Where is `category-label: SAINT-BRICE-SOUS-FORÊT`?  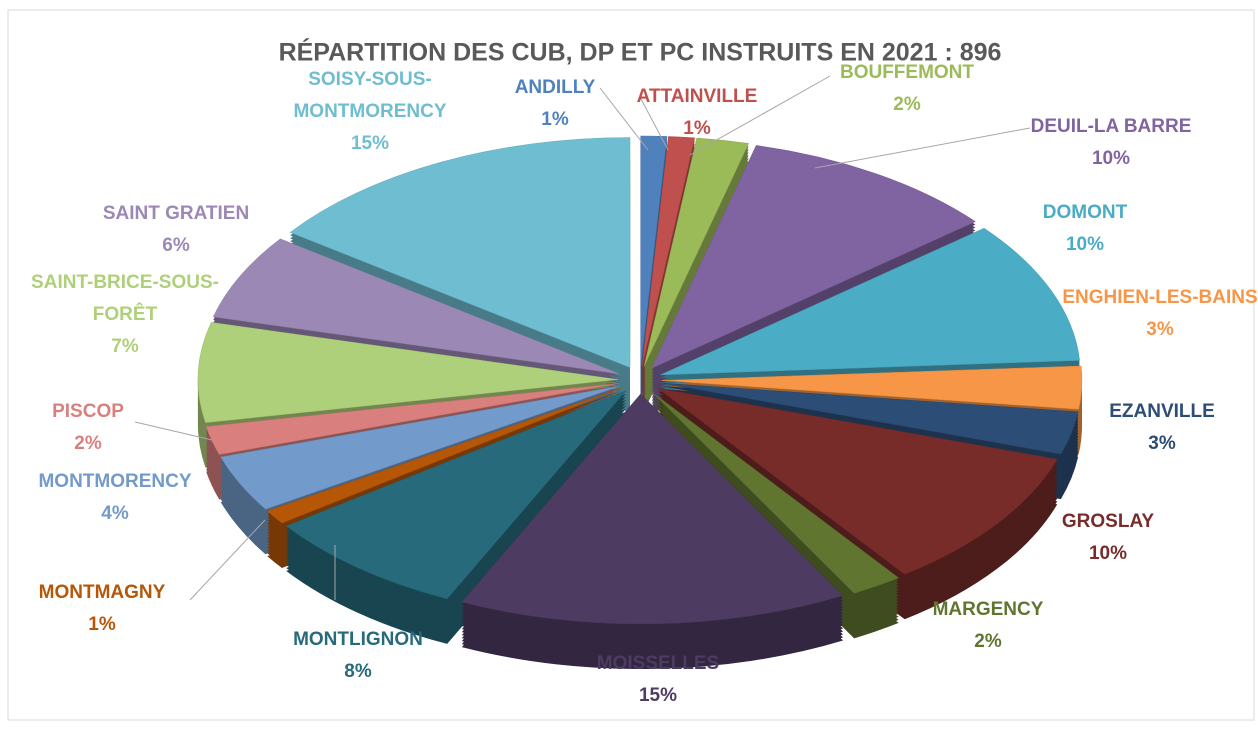
category-label: SAINT-BRICE-SOUS-FORÊT is located at coordinates (125, 298).